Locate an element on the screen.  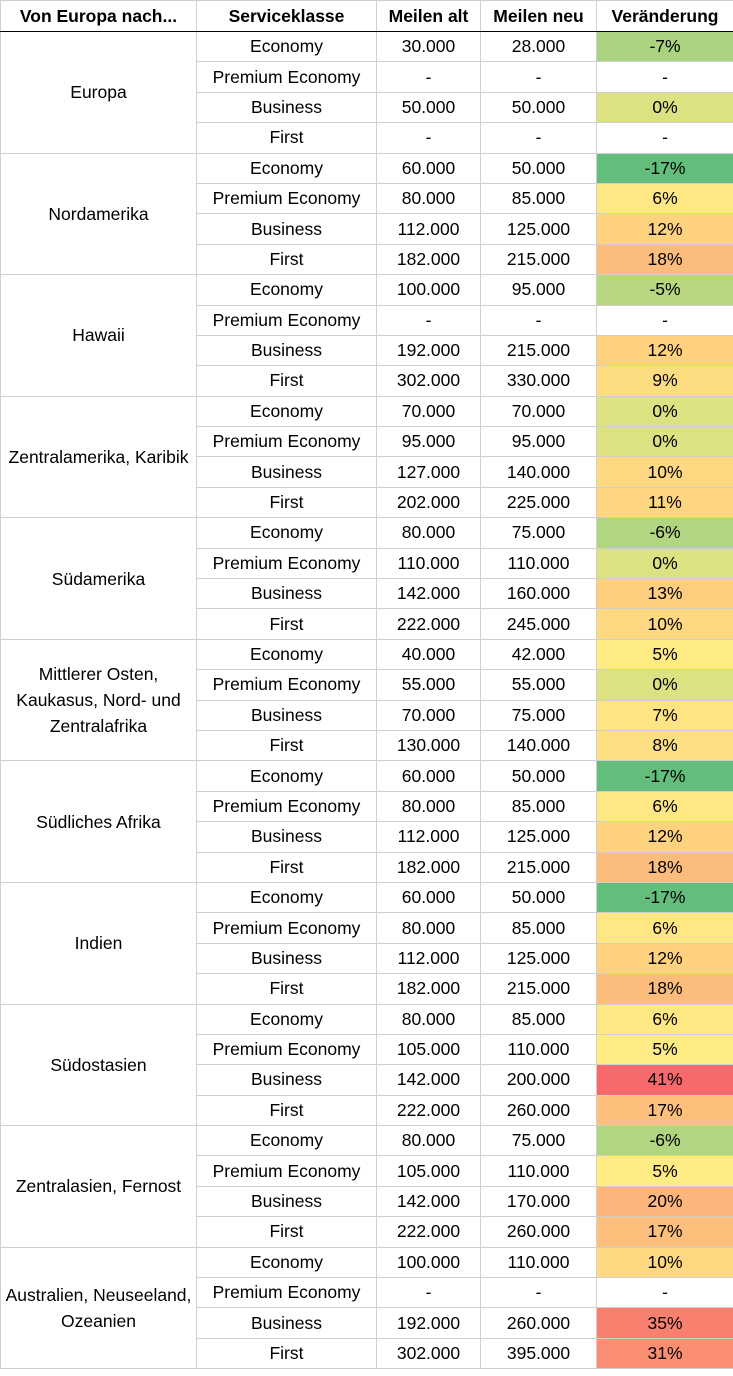
header-miles-old: Meilen alt is located at coordinates (428, 16).